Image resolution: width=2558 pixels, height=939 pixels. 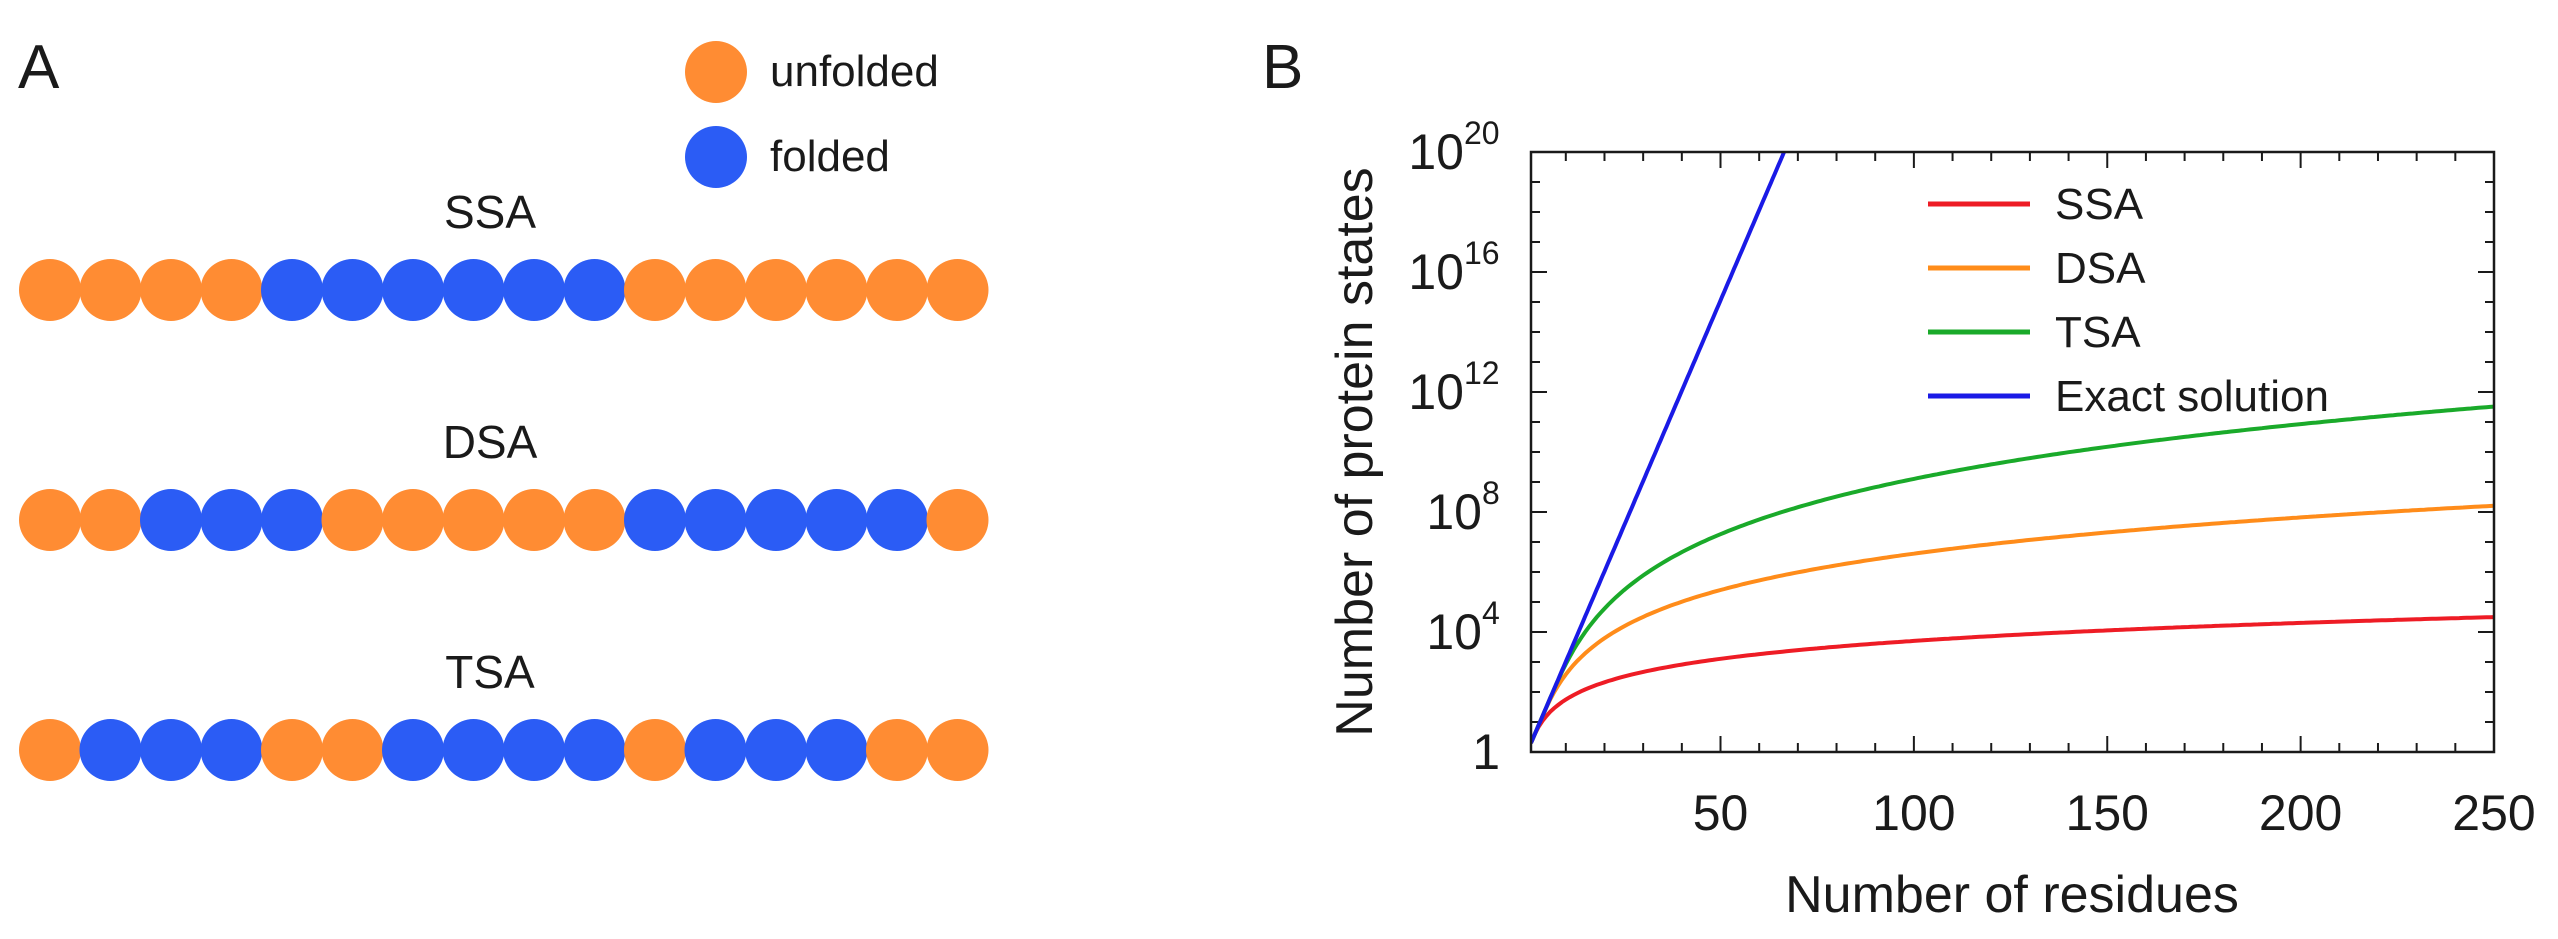 I want to click on x-tick-label: 200, so click(x=2300, y=813).